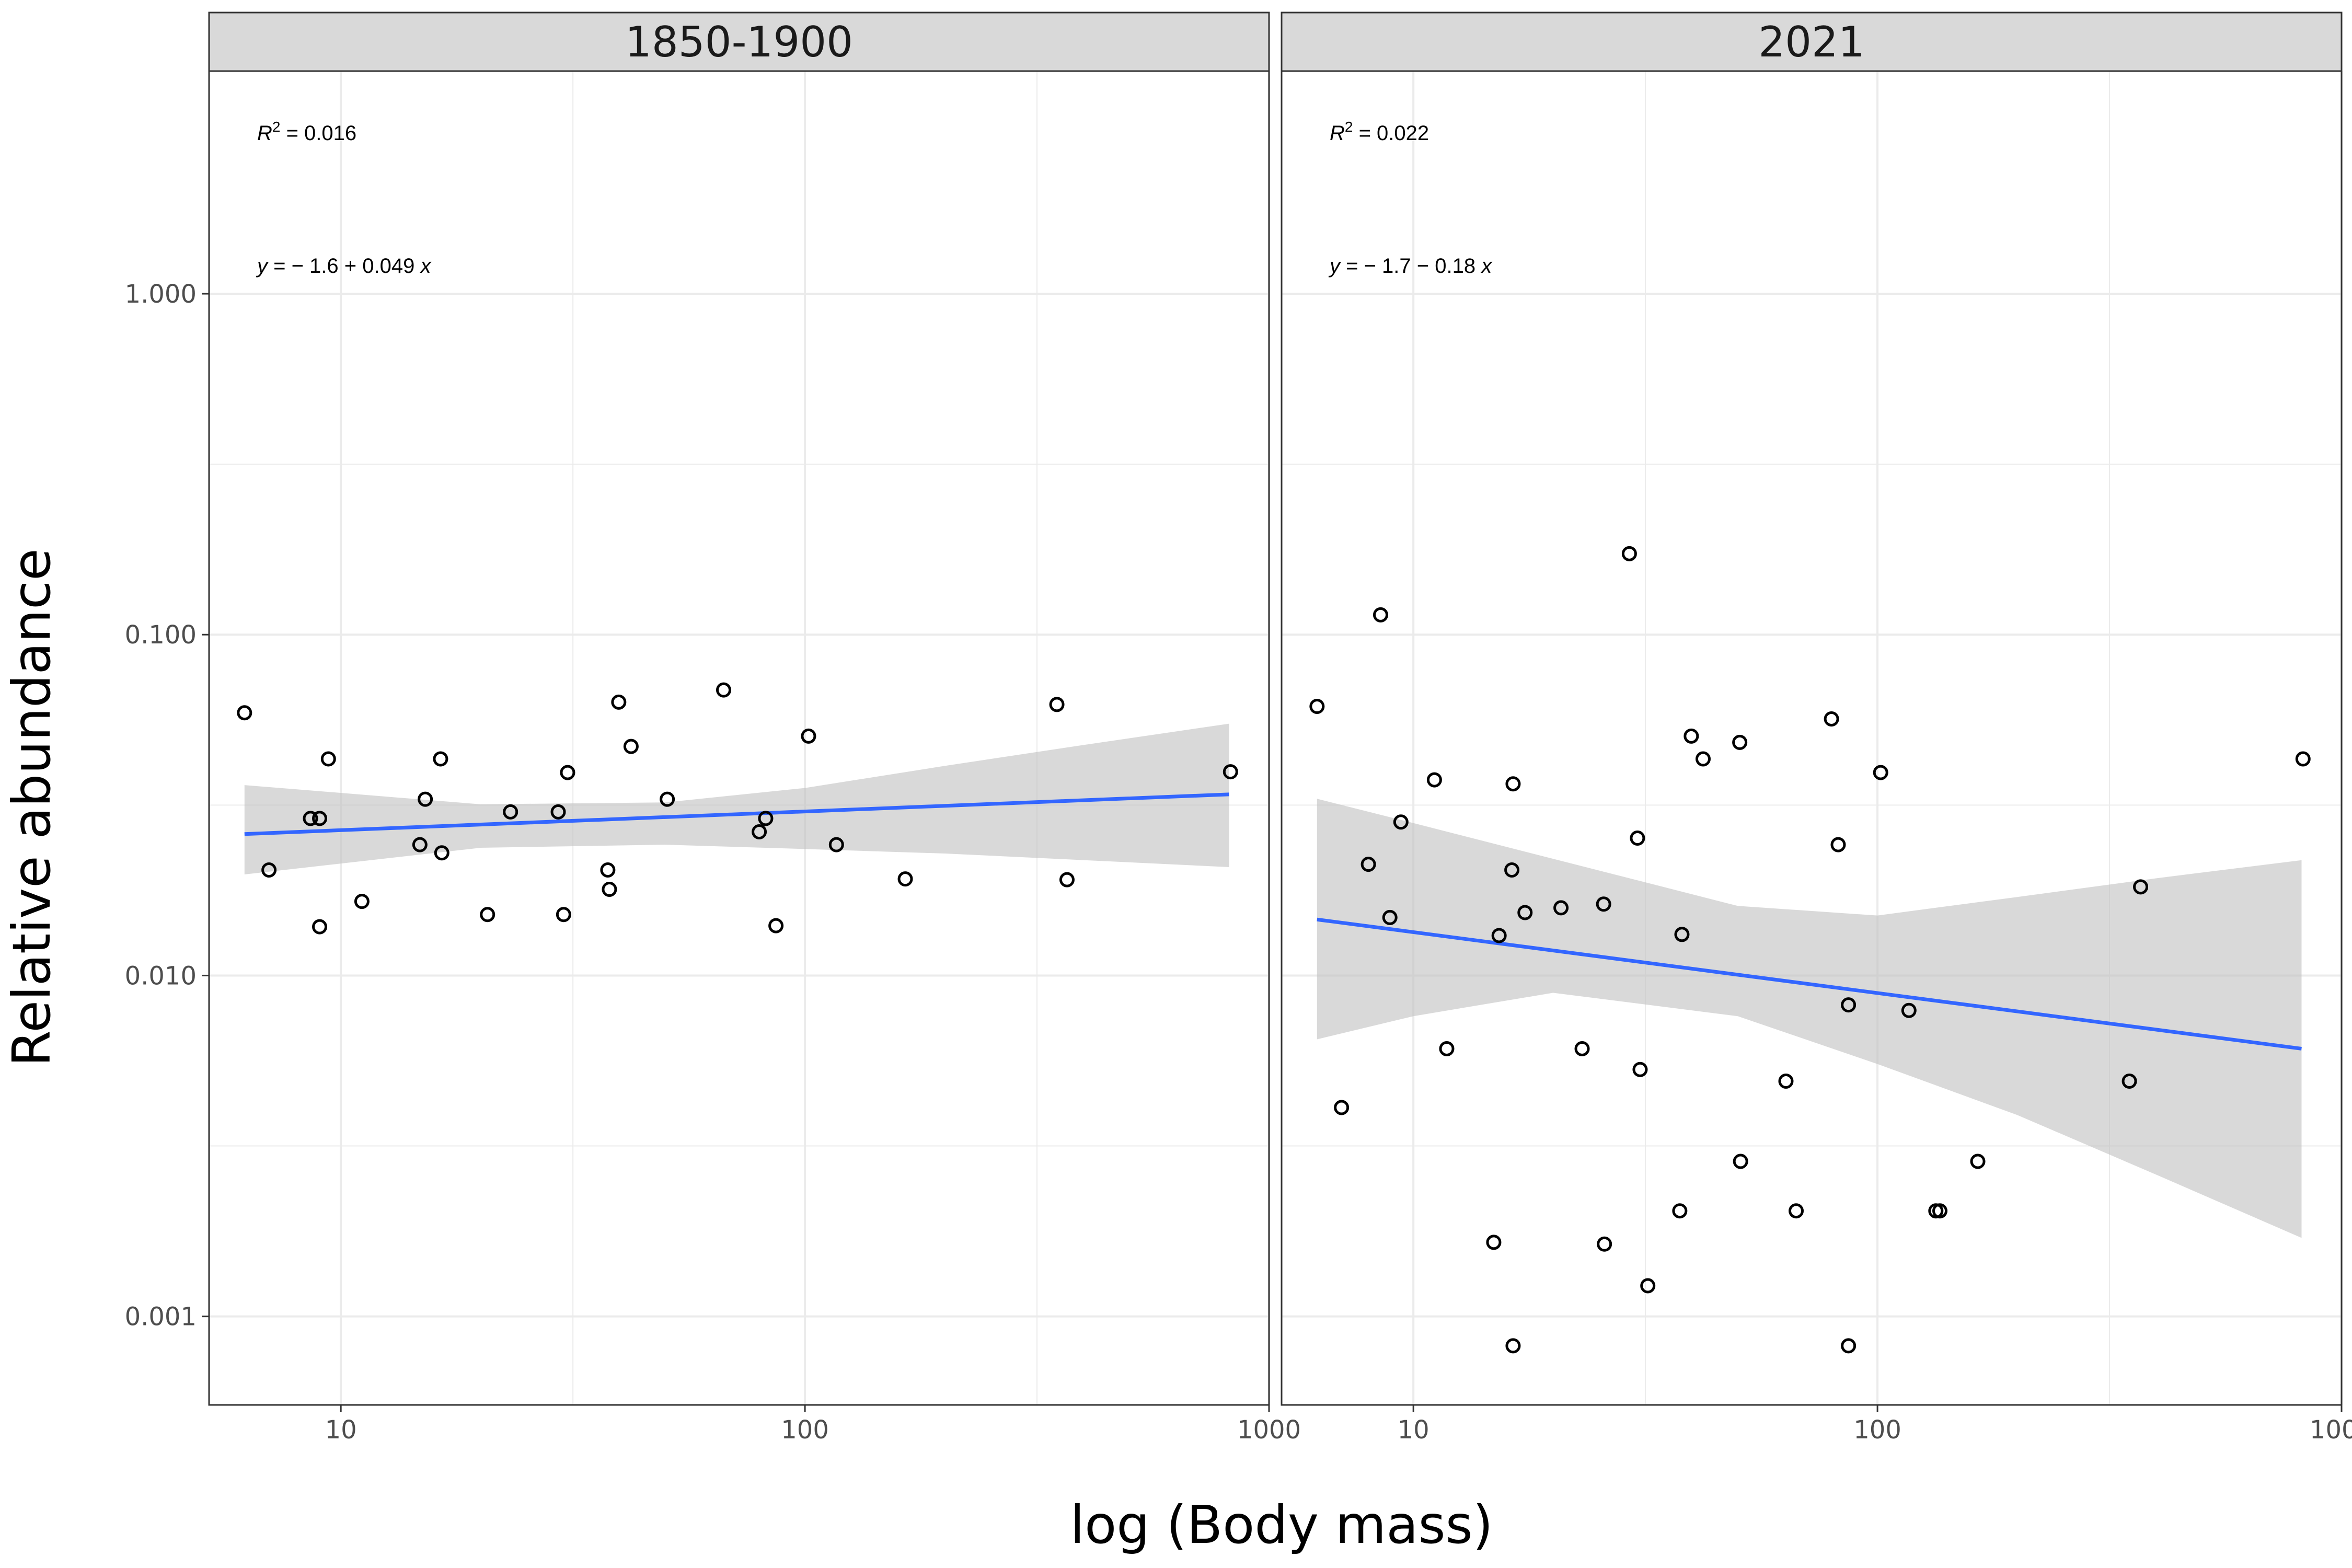 Image resolution: width=2352 pixels, height=1568 pixels. What do you see at coordinates (161, 635) in the screenshot?
I see `y-tick-label: 0.100` at bounding box center [161, 635].